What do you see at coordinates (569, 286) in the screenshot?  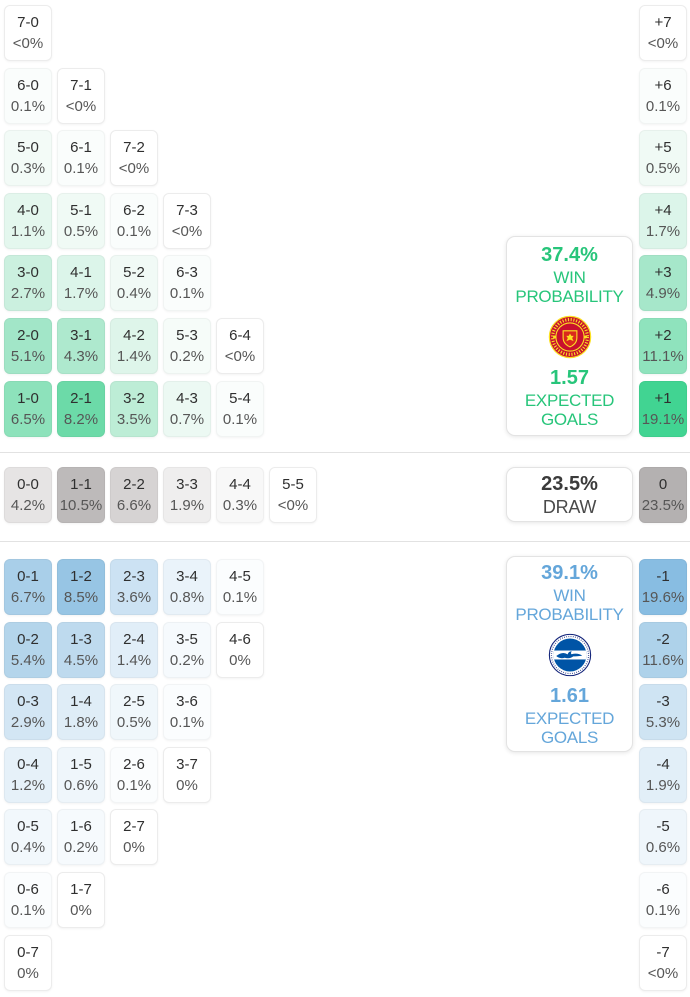 I see `home-win-probability-label: WIN PROBABILITY` at bounding box center [569, 286].